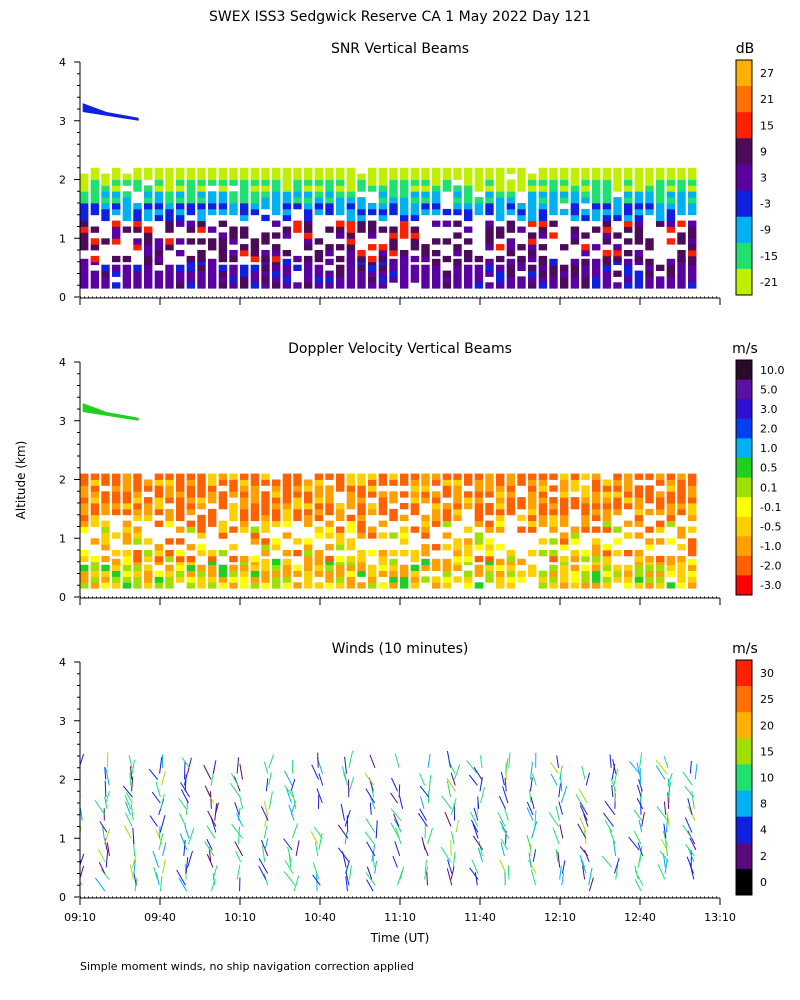 Image resolution: width=800 pixels, height=1000 pixels. I want to click on velocity-colorbar-unit: m/s, so click(745, 349).